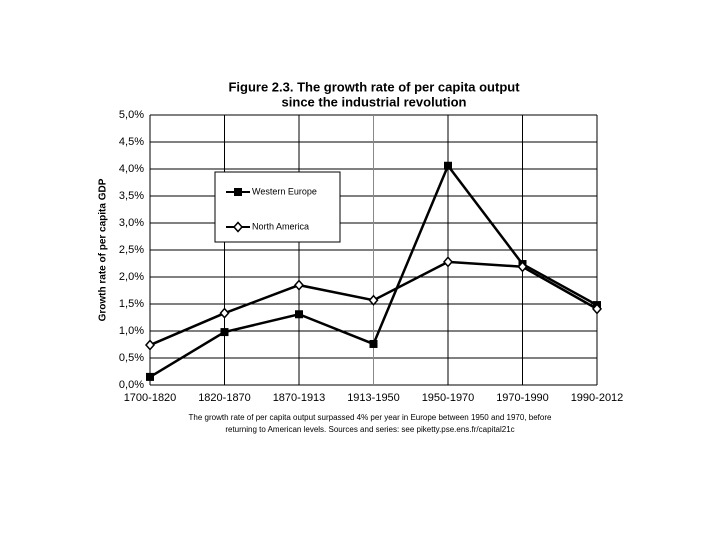 The width and height of the screenshot is (720, 540). I want to click on x-tick-label: 1870-1913, so click(299, 398).